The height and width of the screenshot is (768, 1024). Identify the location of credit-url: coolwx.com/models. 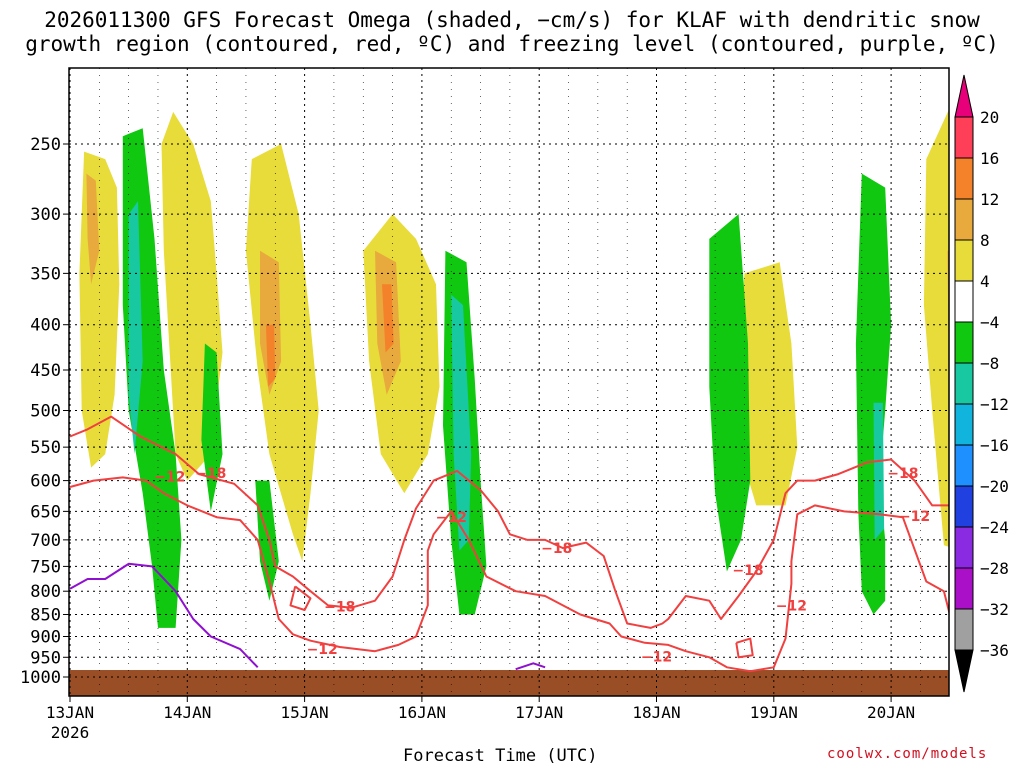
(907, 754).